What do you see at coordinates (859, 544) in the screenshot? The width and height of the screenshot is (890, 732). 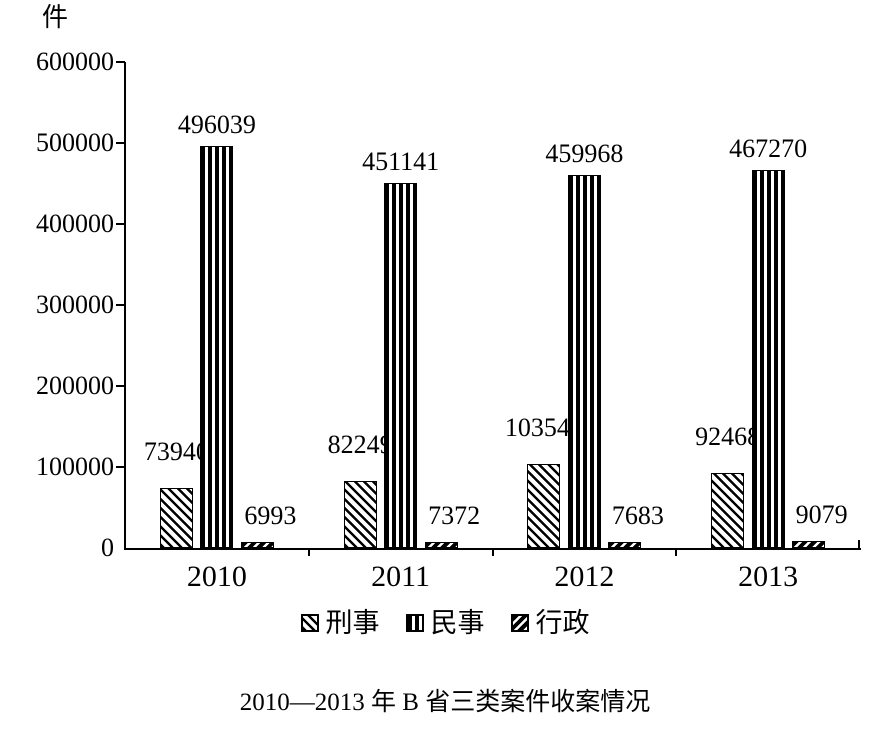 I see `x-axis-end-tick` at bounding box center [859, 544].